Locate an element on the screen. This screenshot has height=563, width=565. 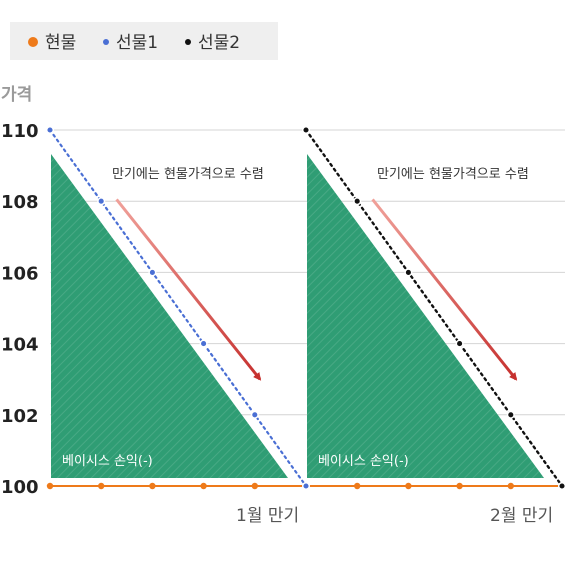
annotation-basis-loss-2: 베이시스 손익(-) is located at coordinates (363, 461).